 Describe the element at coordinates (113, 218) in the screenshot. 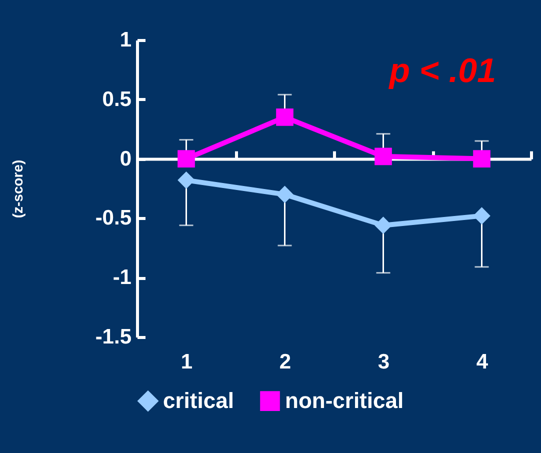

I see `y-tick-label: -0.5` at that location.